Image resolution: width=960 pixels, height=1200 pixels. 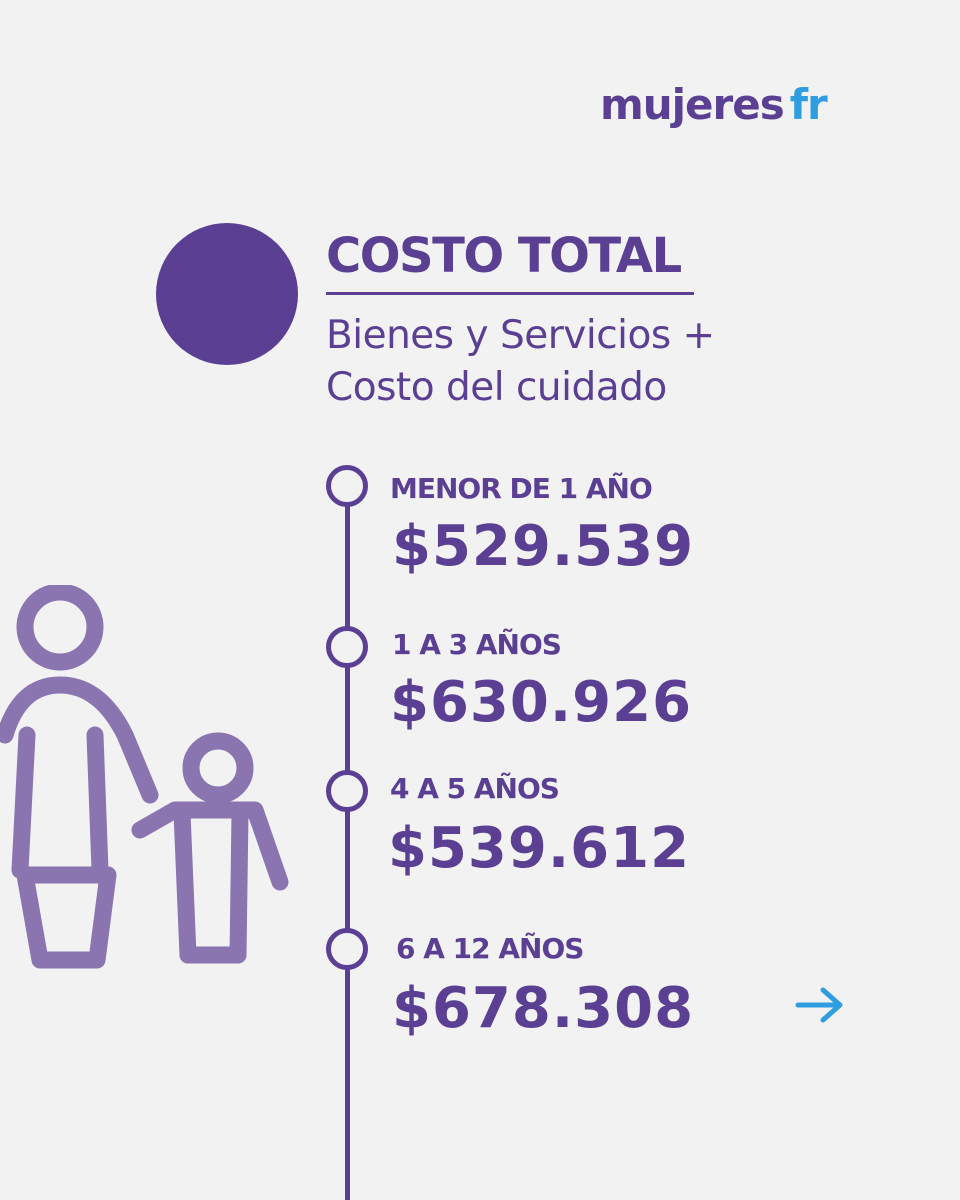 I want to click on age-label-1-3: 1 A 3 AÑOS, so click(x=477, y=644).